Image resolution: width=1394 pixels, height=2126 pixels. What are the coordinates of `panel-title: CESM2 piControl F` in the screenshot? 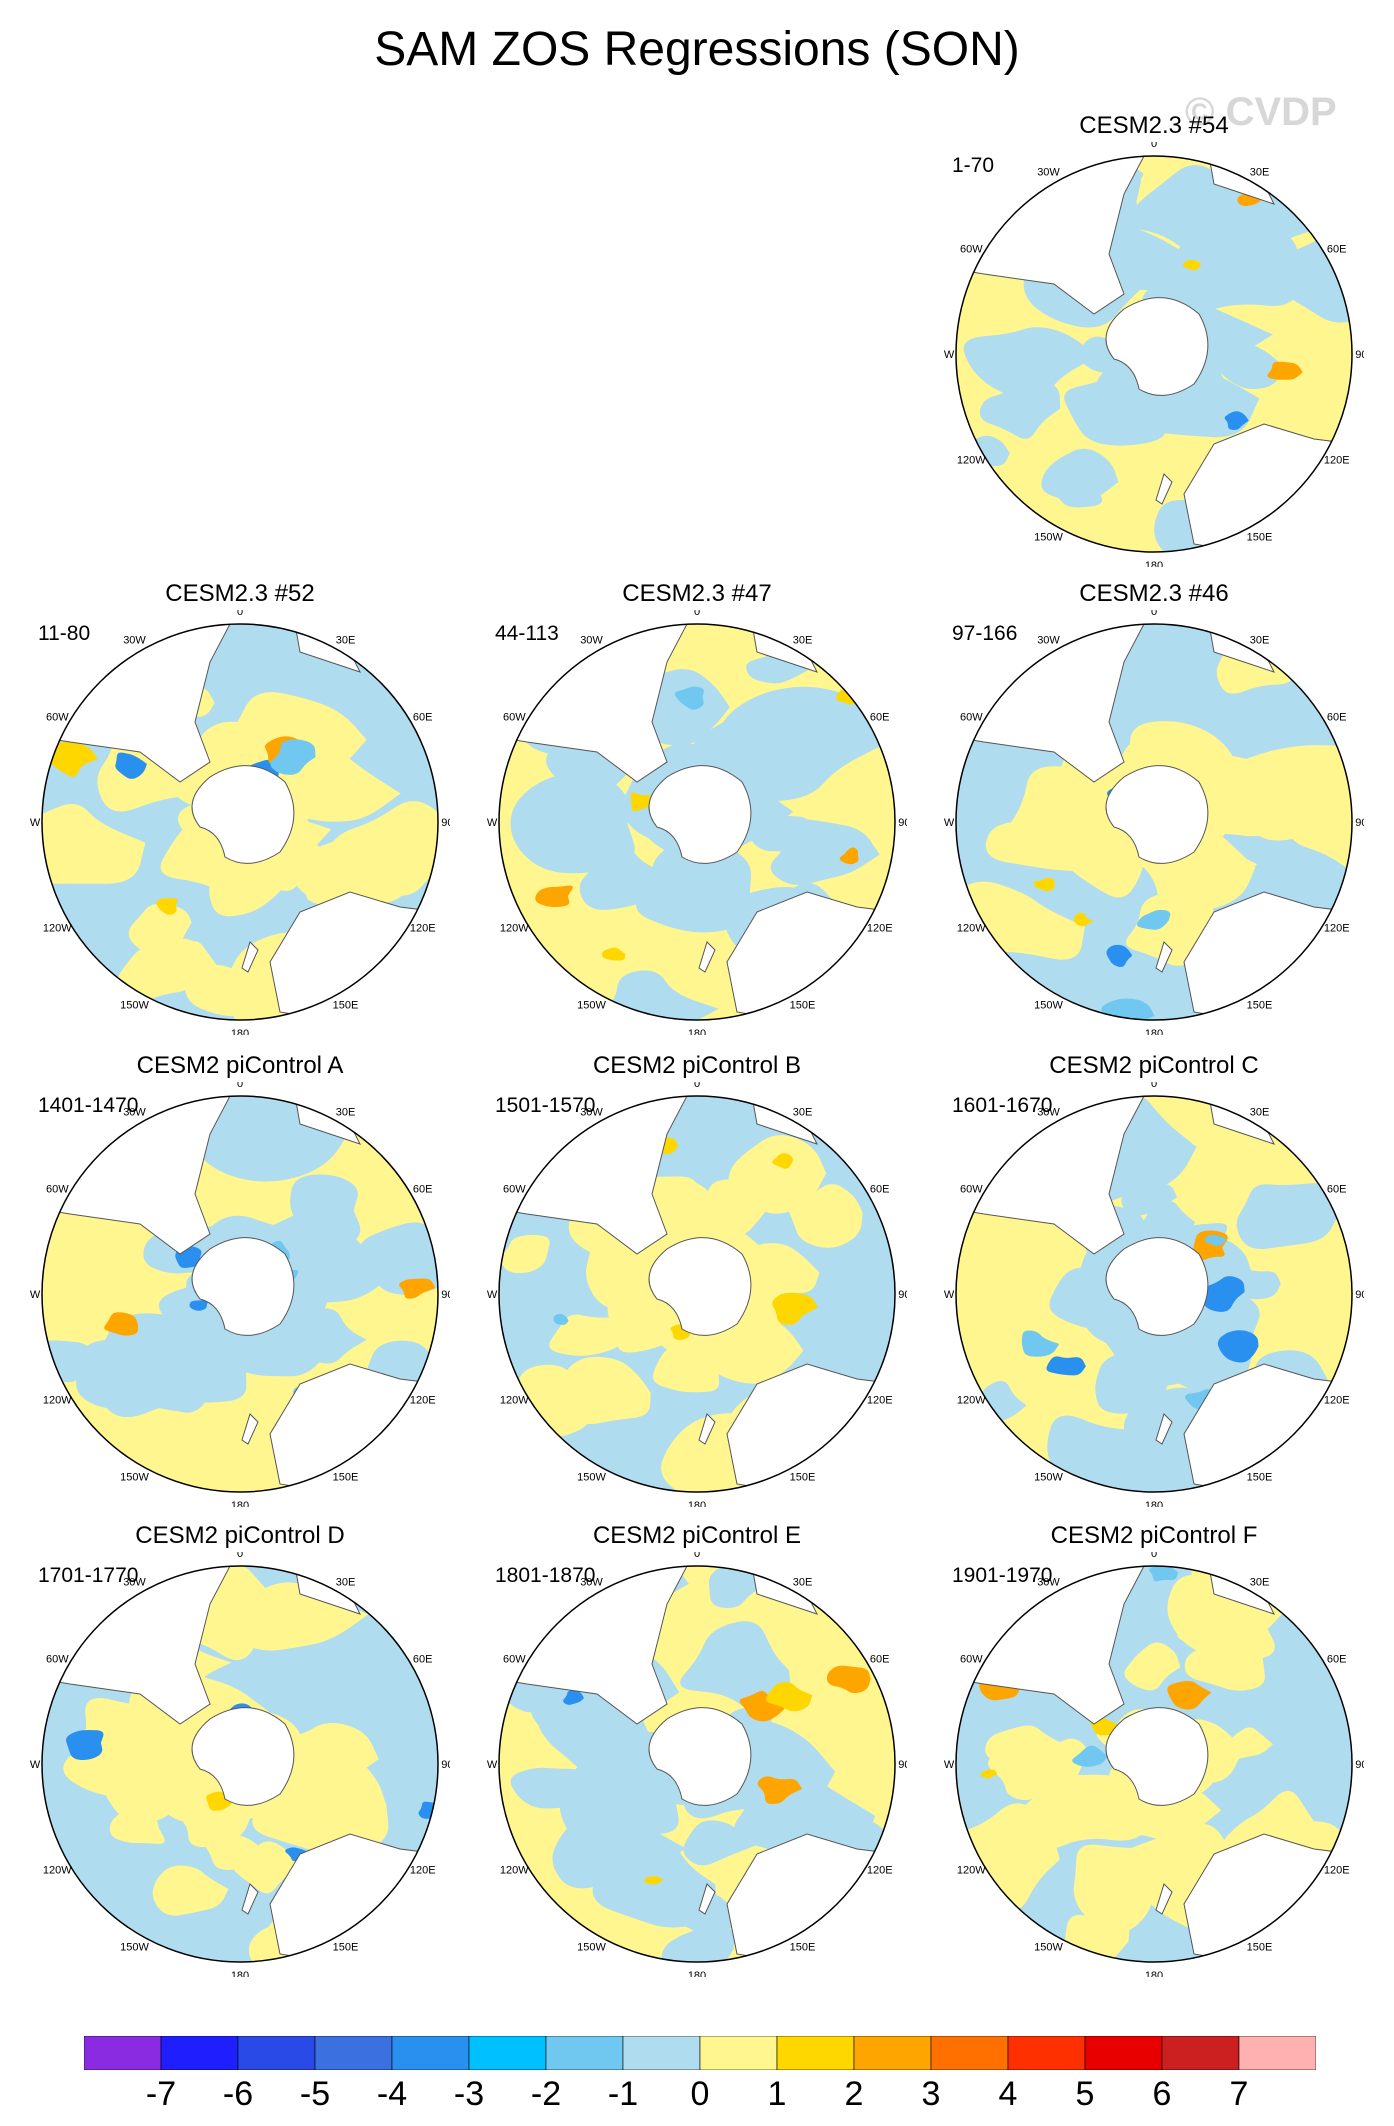 It's located at (1154, 1535).